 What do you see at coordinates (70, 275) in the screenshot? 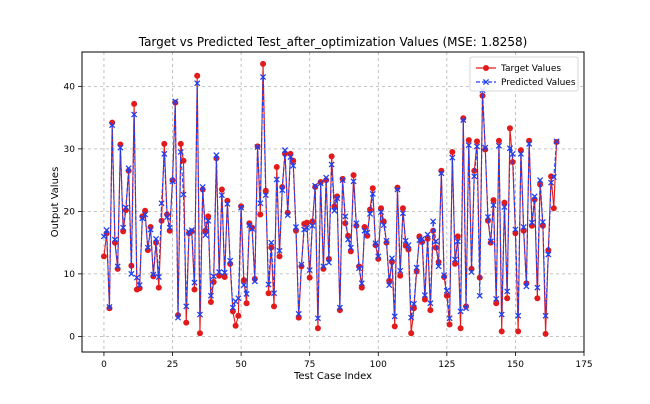
I see `y-tick-label: 10` at bounding box center [70, 275].